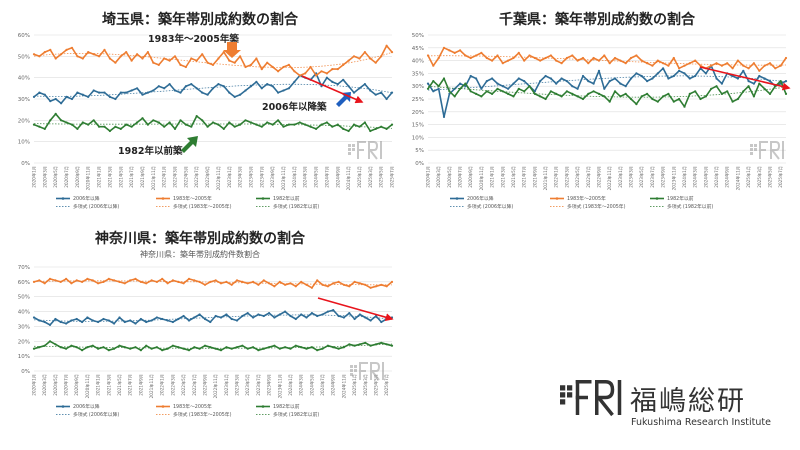  What do you see at coordinates (207, 177) in the screenshot?
I see `saitama-x-tick-label: 2022年9月` at bounding box center [207, 177].